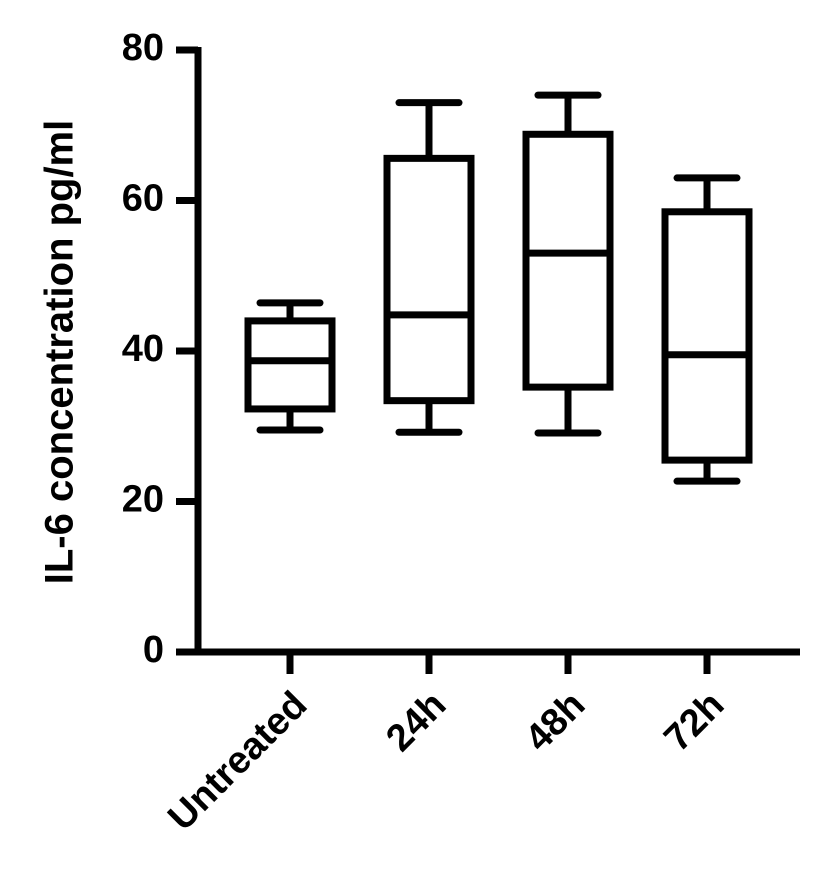  I want to click on y-tick-label: 20, so click(143, 500).